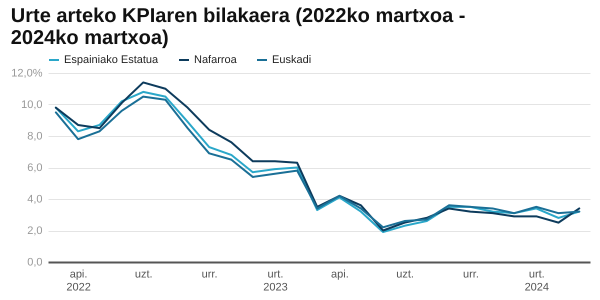  What do you see at coordinates (34, 136) in the screenshot?
I see `y-tick-label: 8,0` at bounding box center [34, 136].